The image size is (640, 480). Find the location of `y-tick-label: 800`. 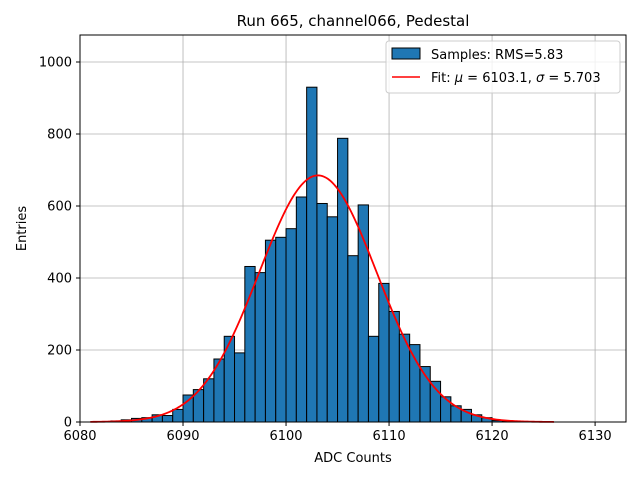

y-tick-label: 800 is located at coordinates (59, 135).